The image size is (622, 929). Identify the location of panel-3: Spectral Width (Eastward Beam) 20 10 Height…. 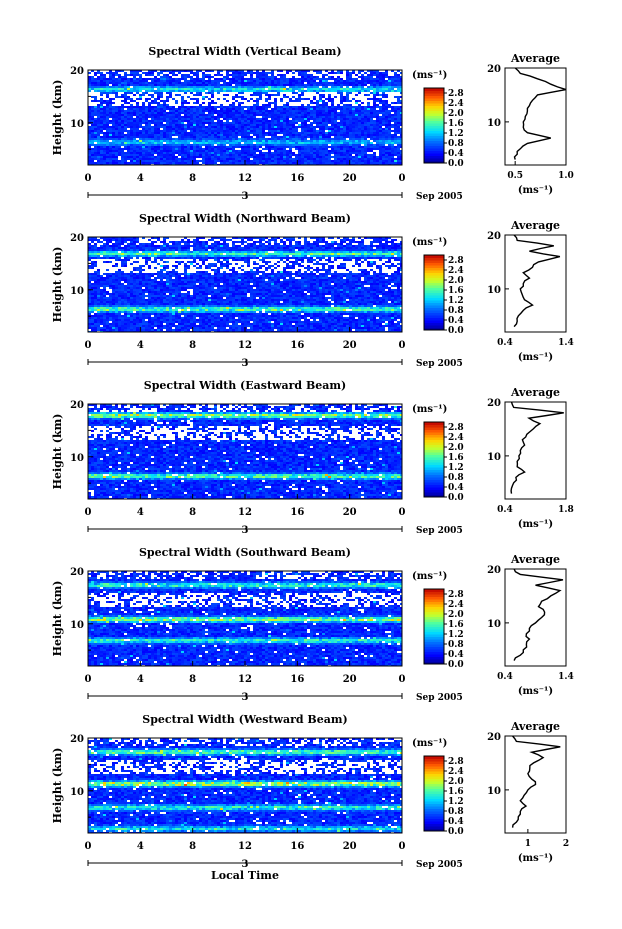
(312, 457).